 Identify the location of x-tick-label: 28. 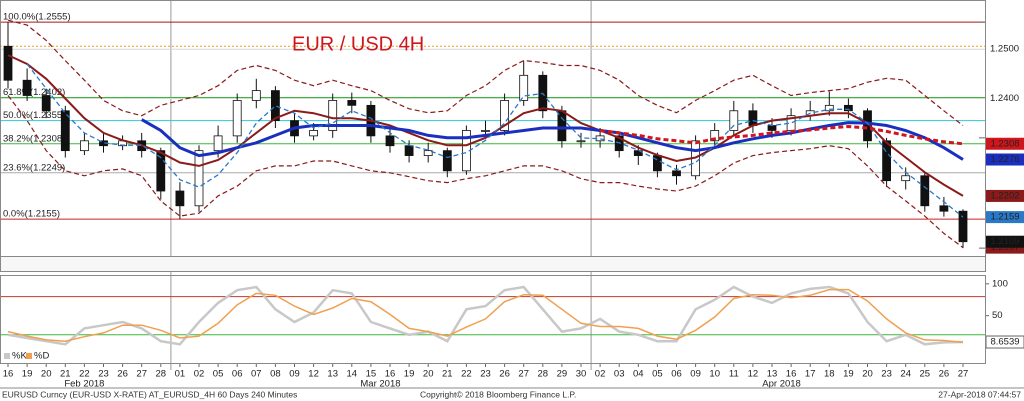
(161, 374).